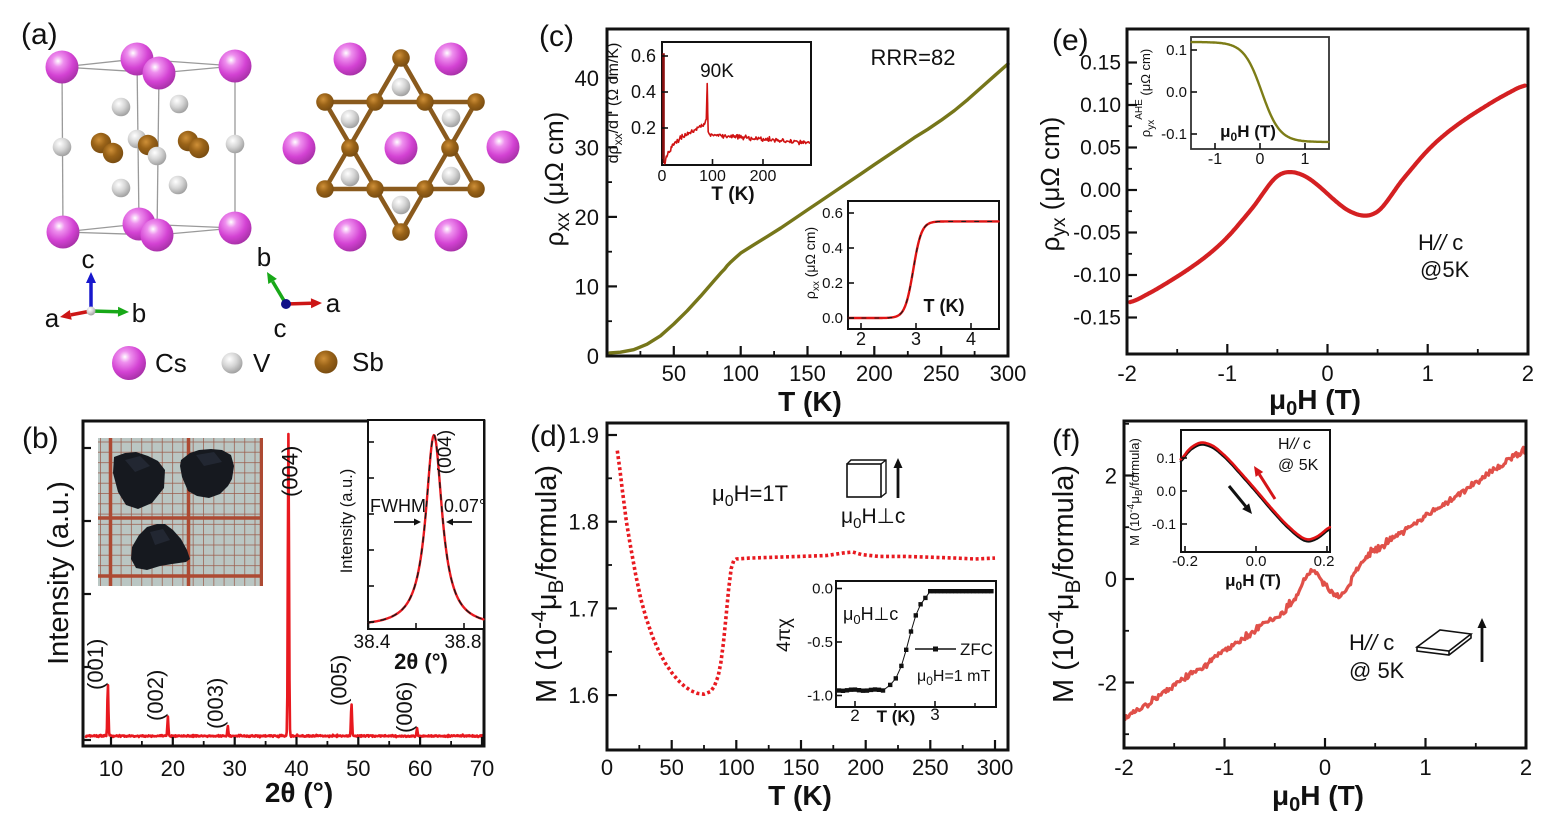 The image size is (1552, 818). Describe the element at coordinates (368, 362) in the screenshot. I see `svg-text: Sb` at that location.